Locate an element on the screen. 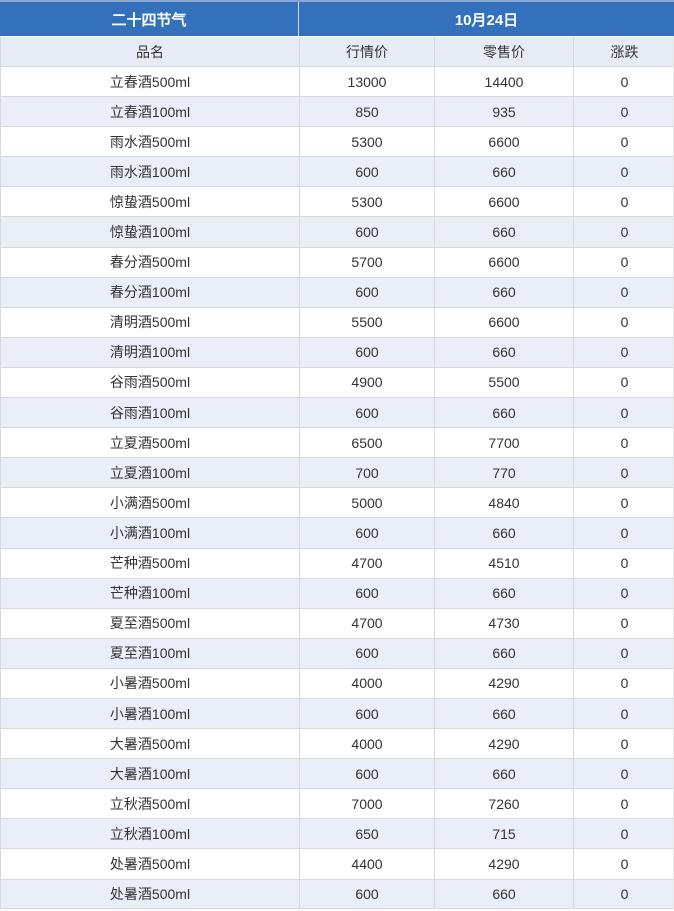 Image resolution: width=674 pixels, height=911 pixels. table-row: 小满酒100ml 600 660 0 is located at coordinates (337, 532).